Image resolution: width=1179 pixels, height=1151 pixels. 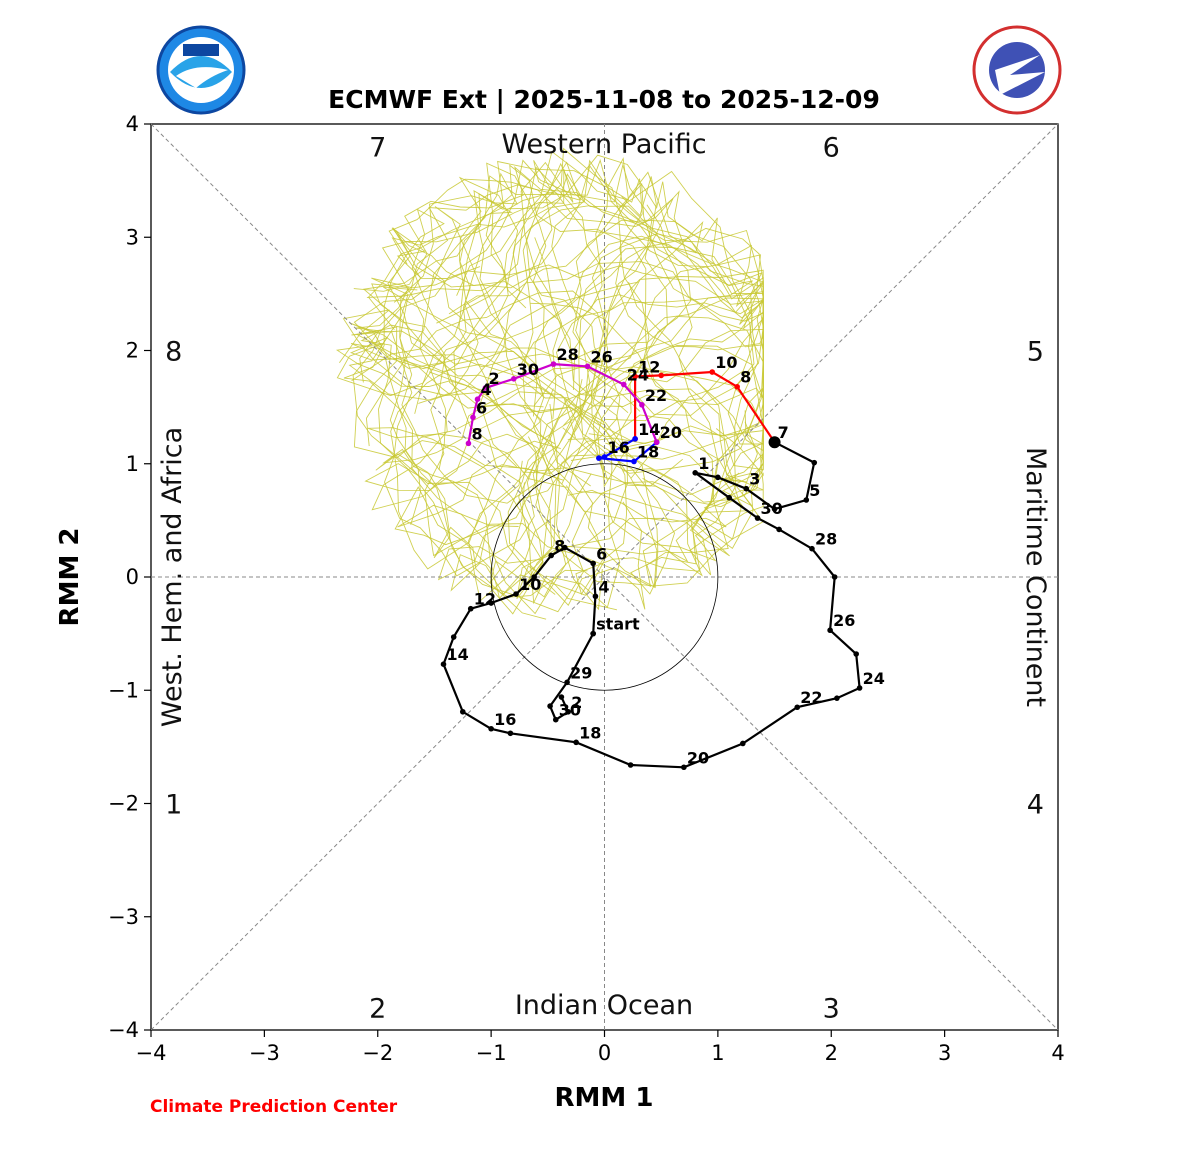 What do you see at coordinates (703, 463) in the screenshot?
I see `point-label: 1` at bounding box center [703, 463].